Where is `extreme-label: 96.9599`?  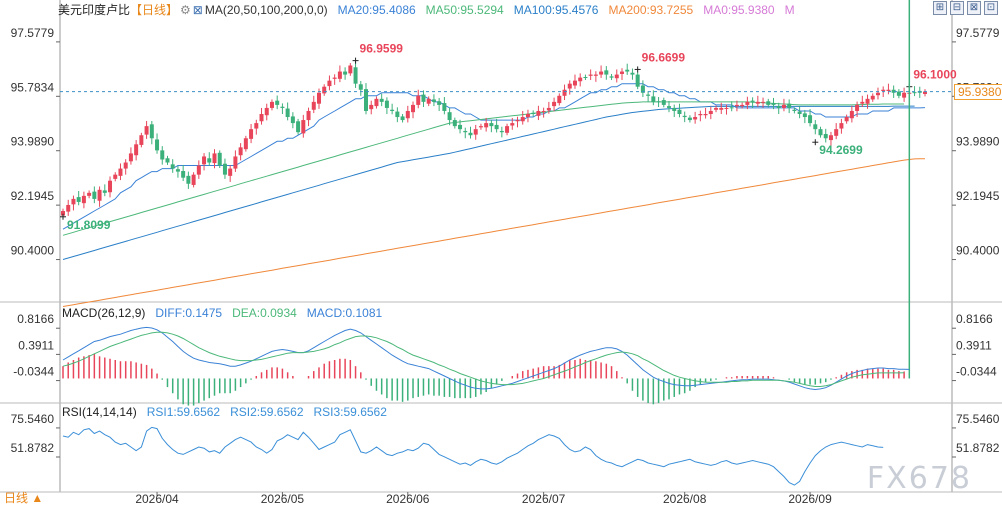
extreme-label: 96.9599 is located at coordinates (382, 49).